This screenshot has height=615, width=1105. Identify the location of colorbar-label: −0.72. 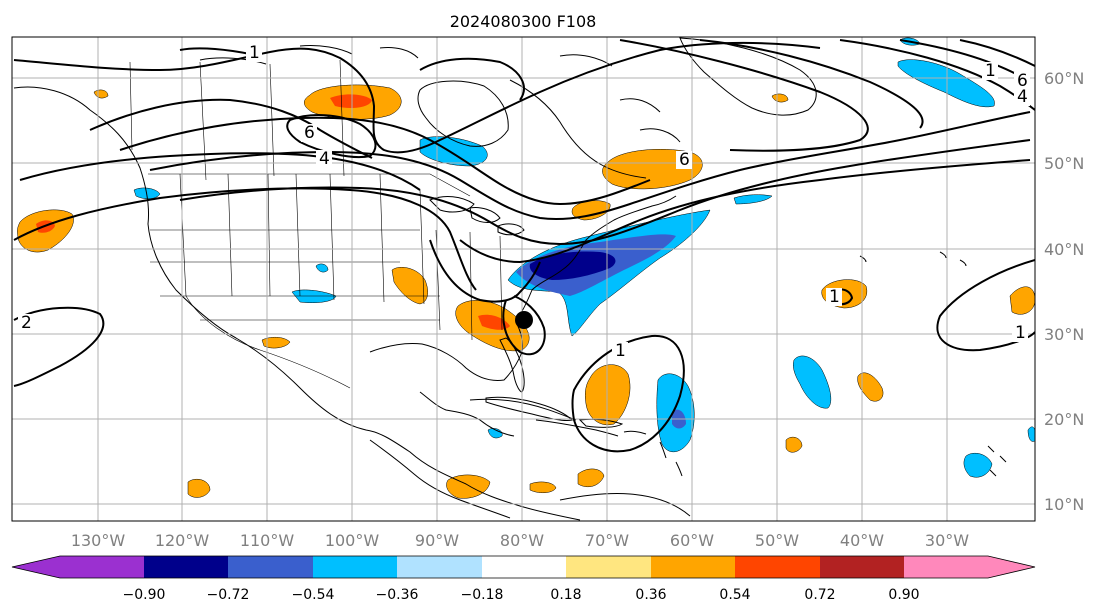
(228, 595).